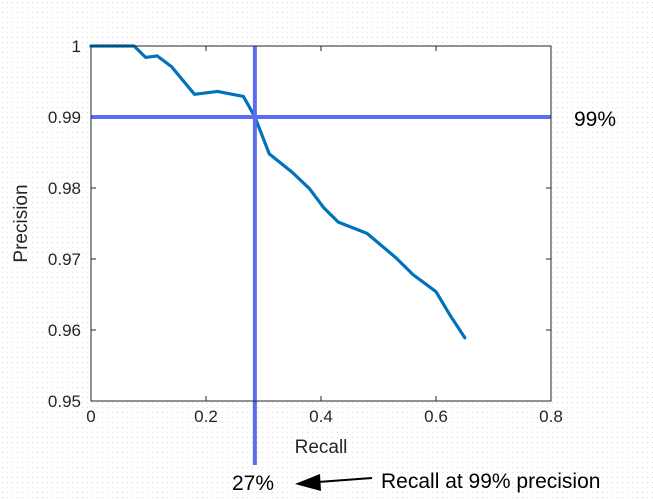  I want to click on x-tick-label: 0, so click(90, 416).